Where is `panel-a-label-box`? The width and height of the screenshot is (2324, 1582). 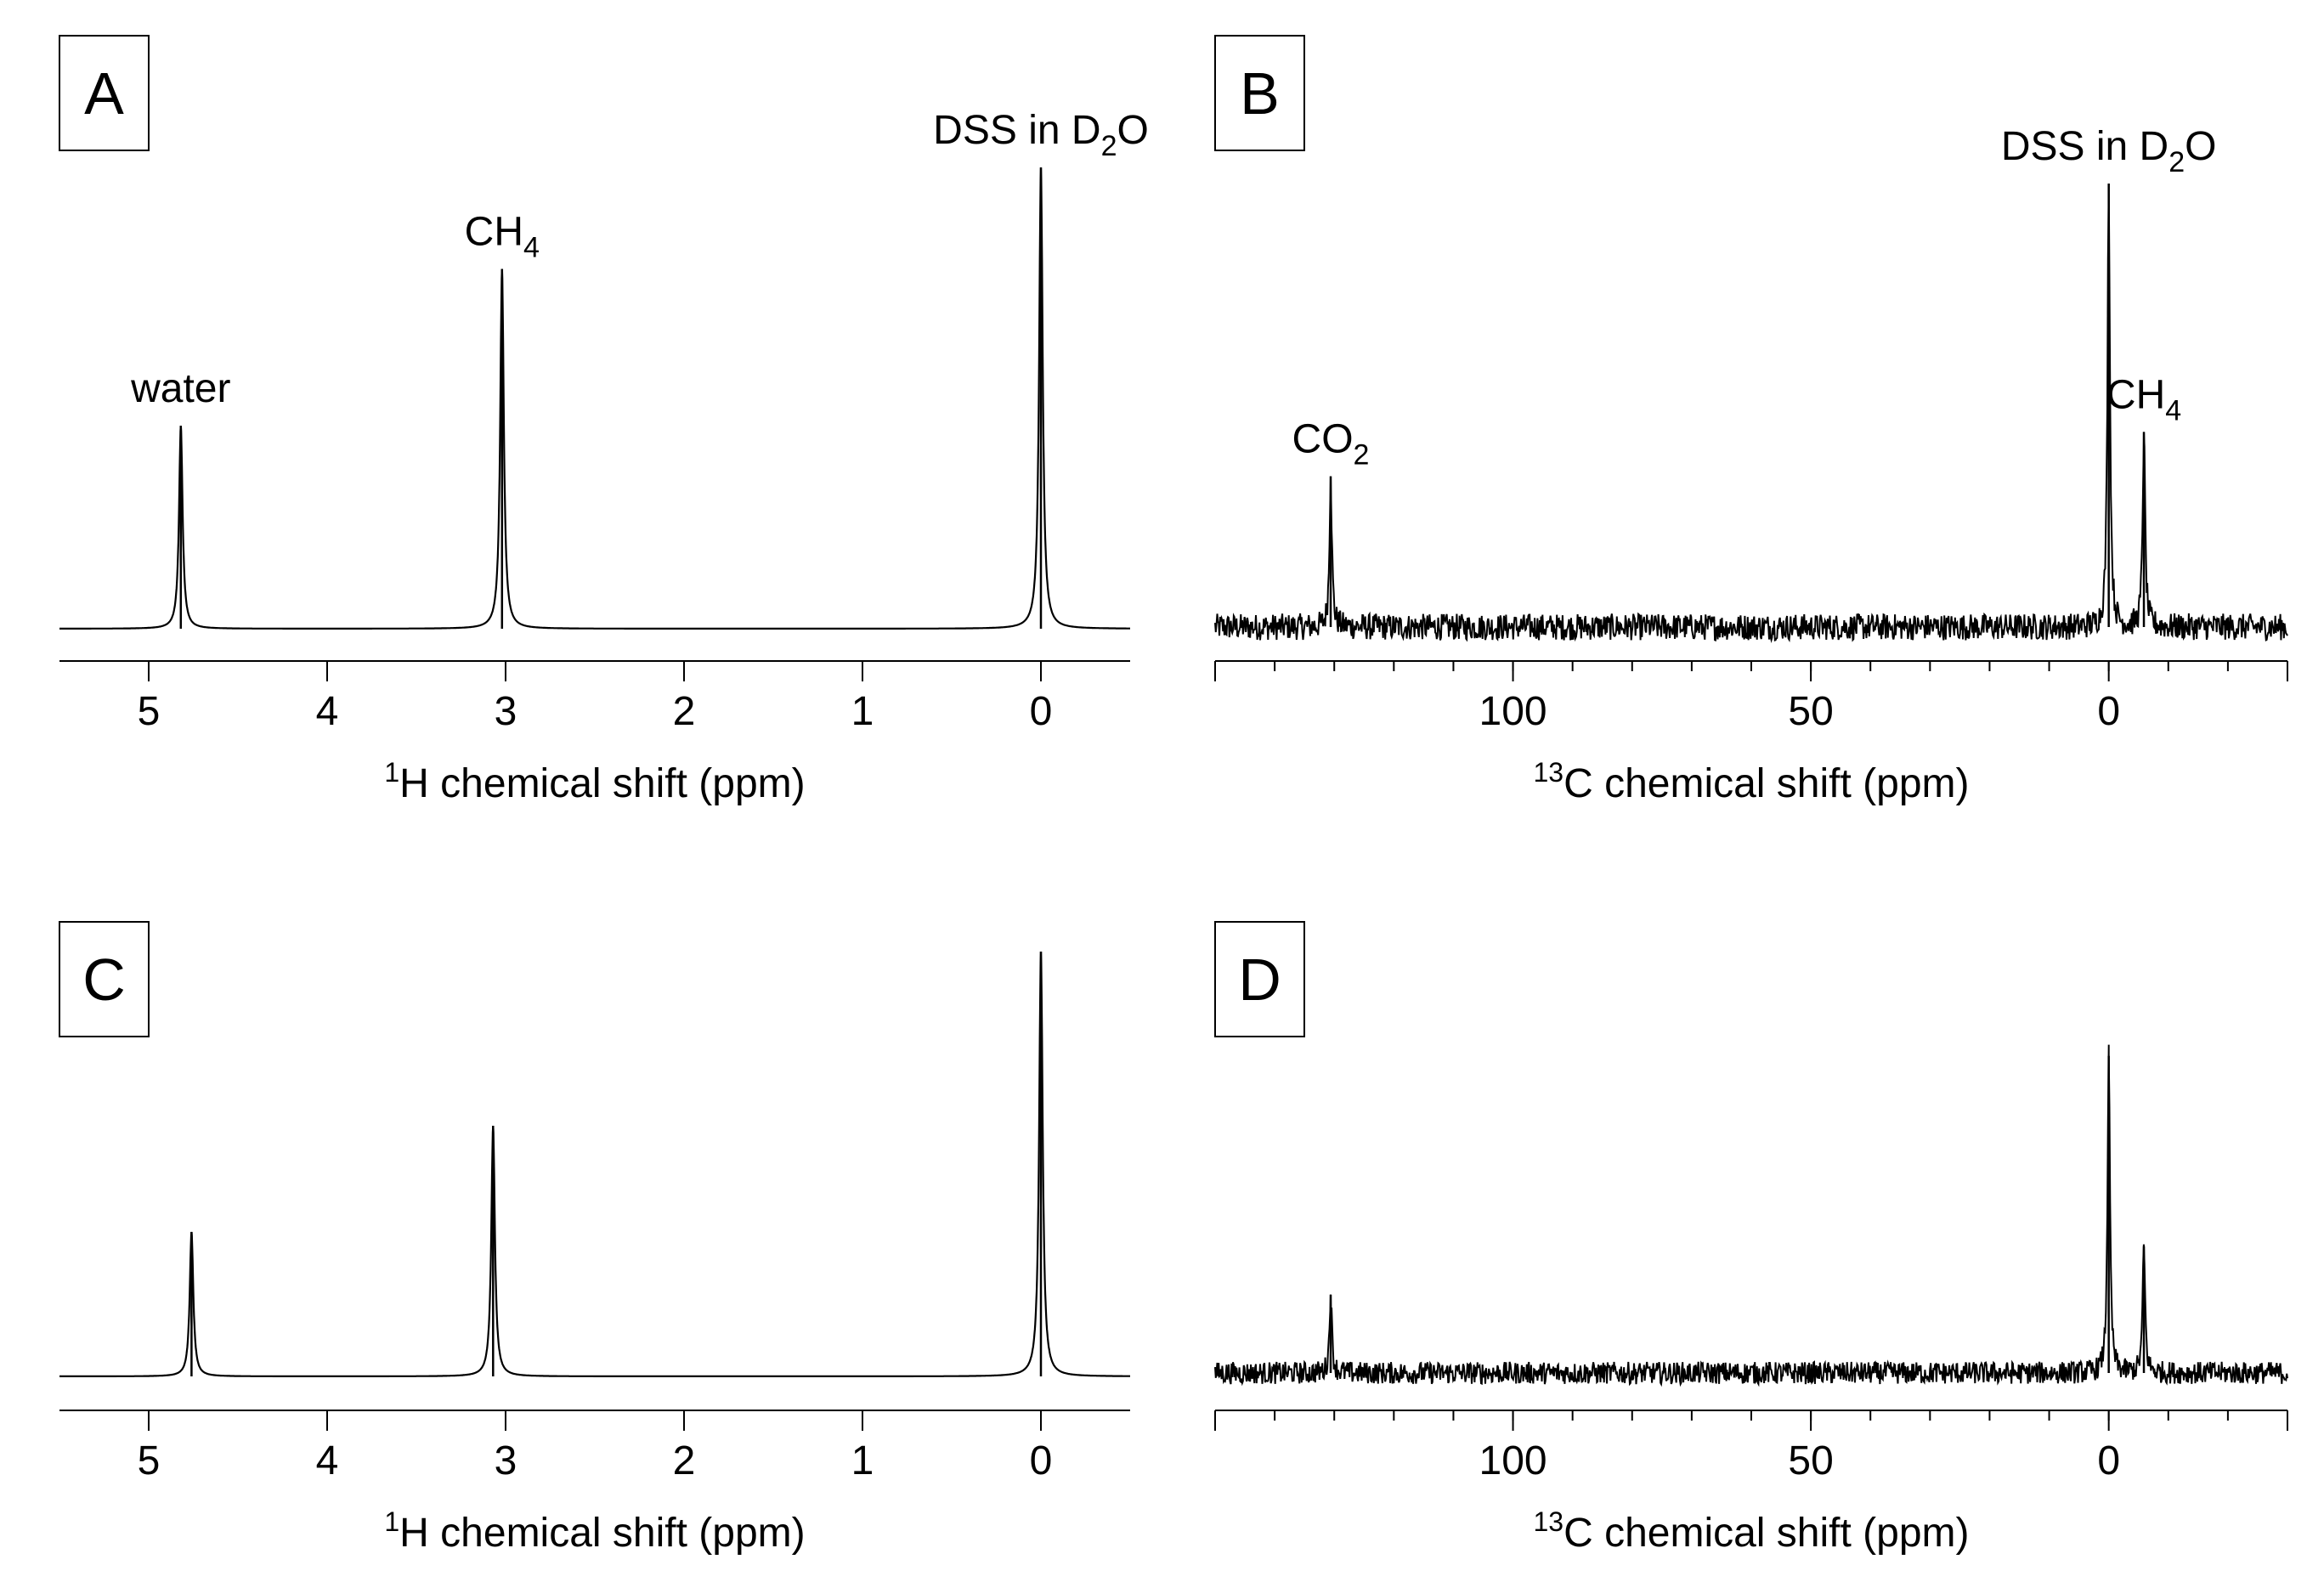 panel-a-label-box is located at coordinates (104, 93).